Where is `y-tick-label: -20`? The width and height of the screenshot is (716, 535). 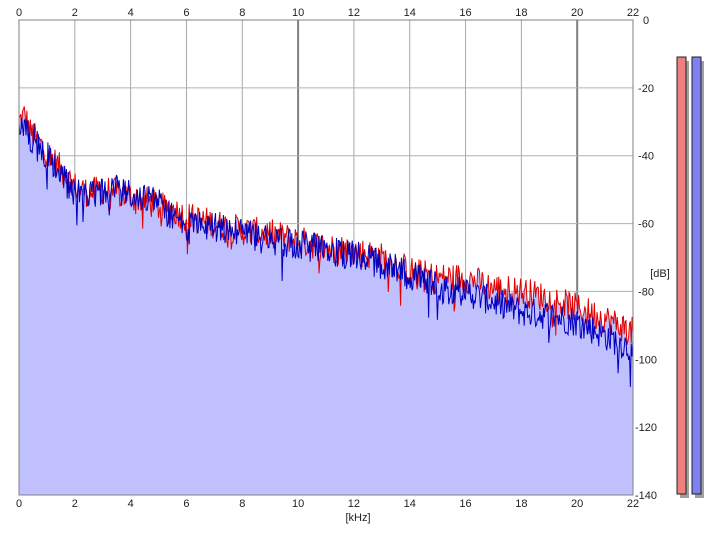 y-tick-label: -20 is located at coordinates (646, 89).